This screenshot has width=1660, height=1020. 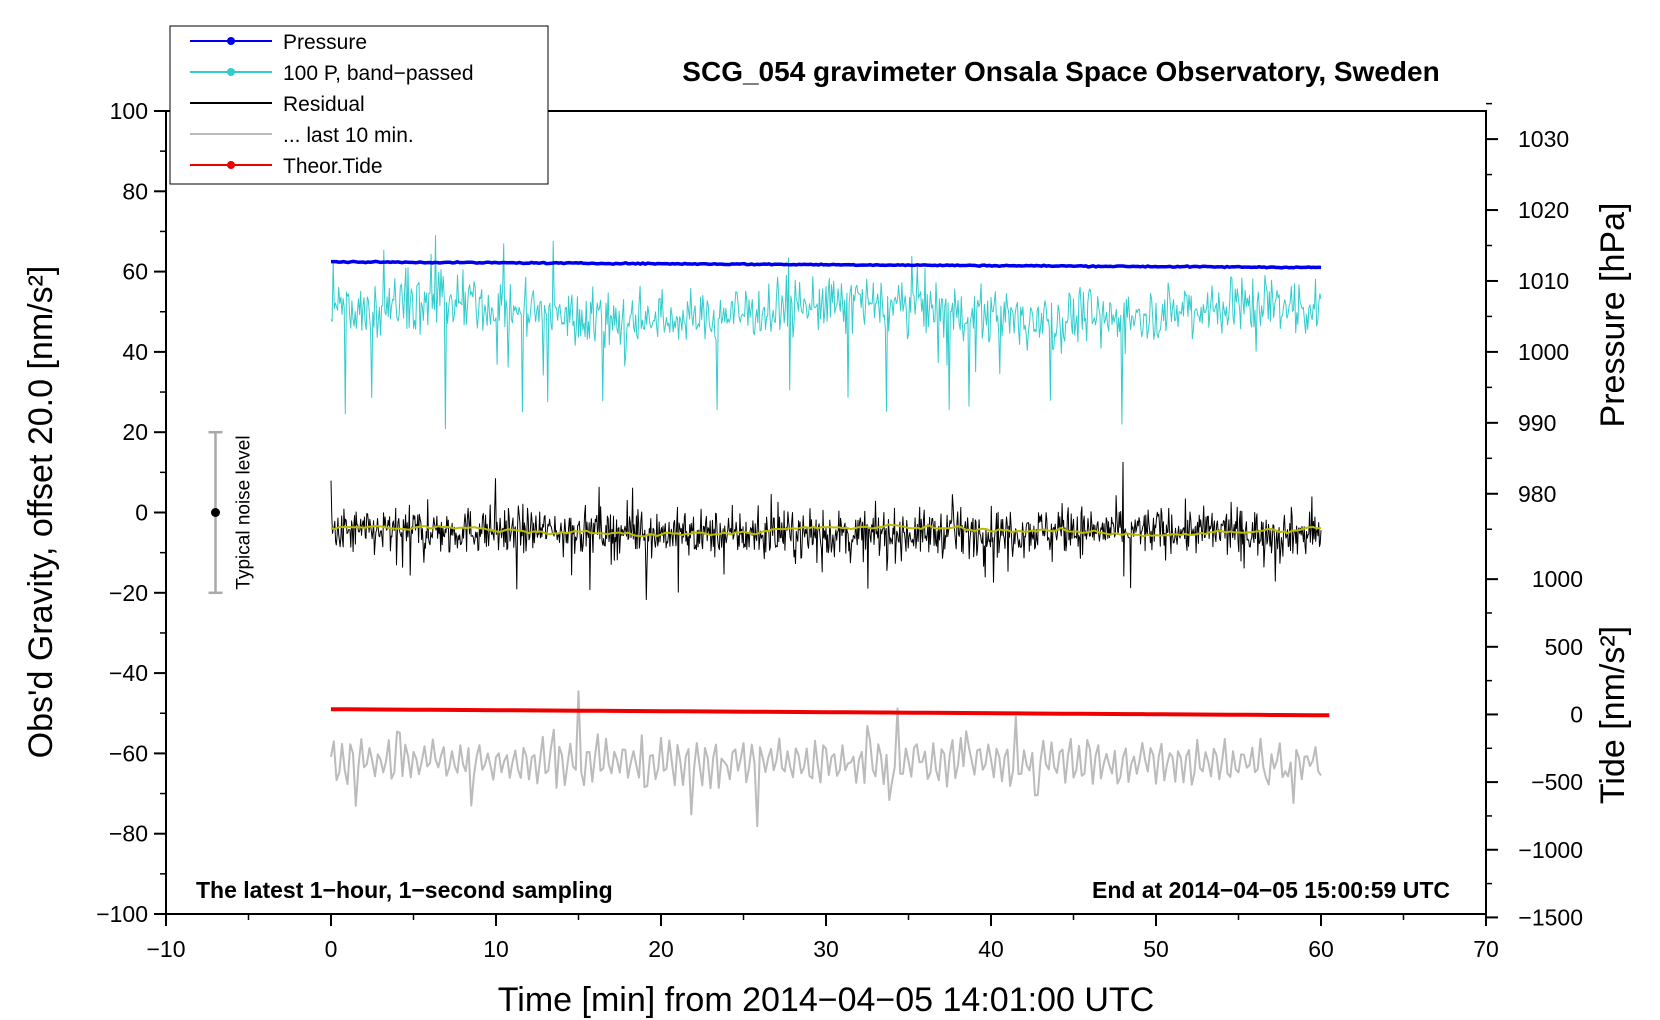 I want to click on y-axis-left-label: Obs'd Gravity, offset 20.0 [nm/s²], so click(x=41, y=512).